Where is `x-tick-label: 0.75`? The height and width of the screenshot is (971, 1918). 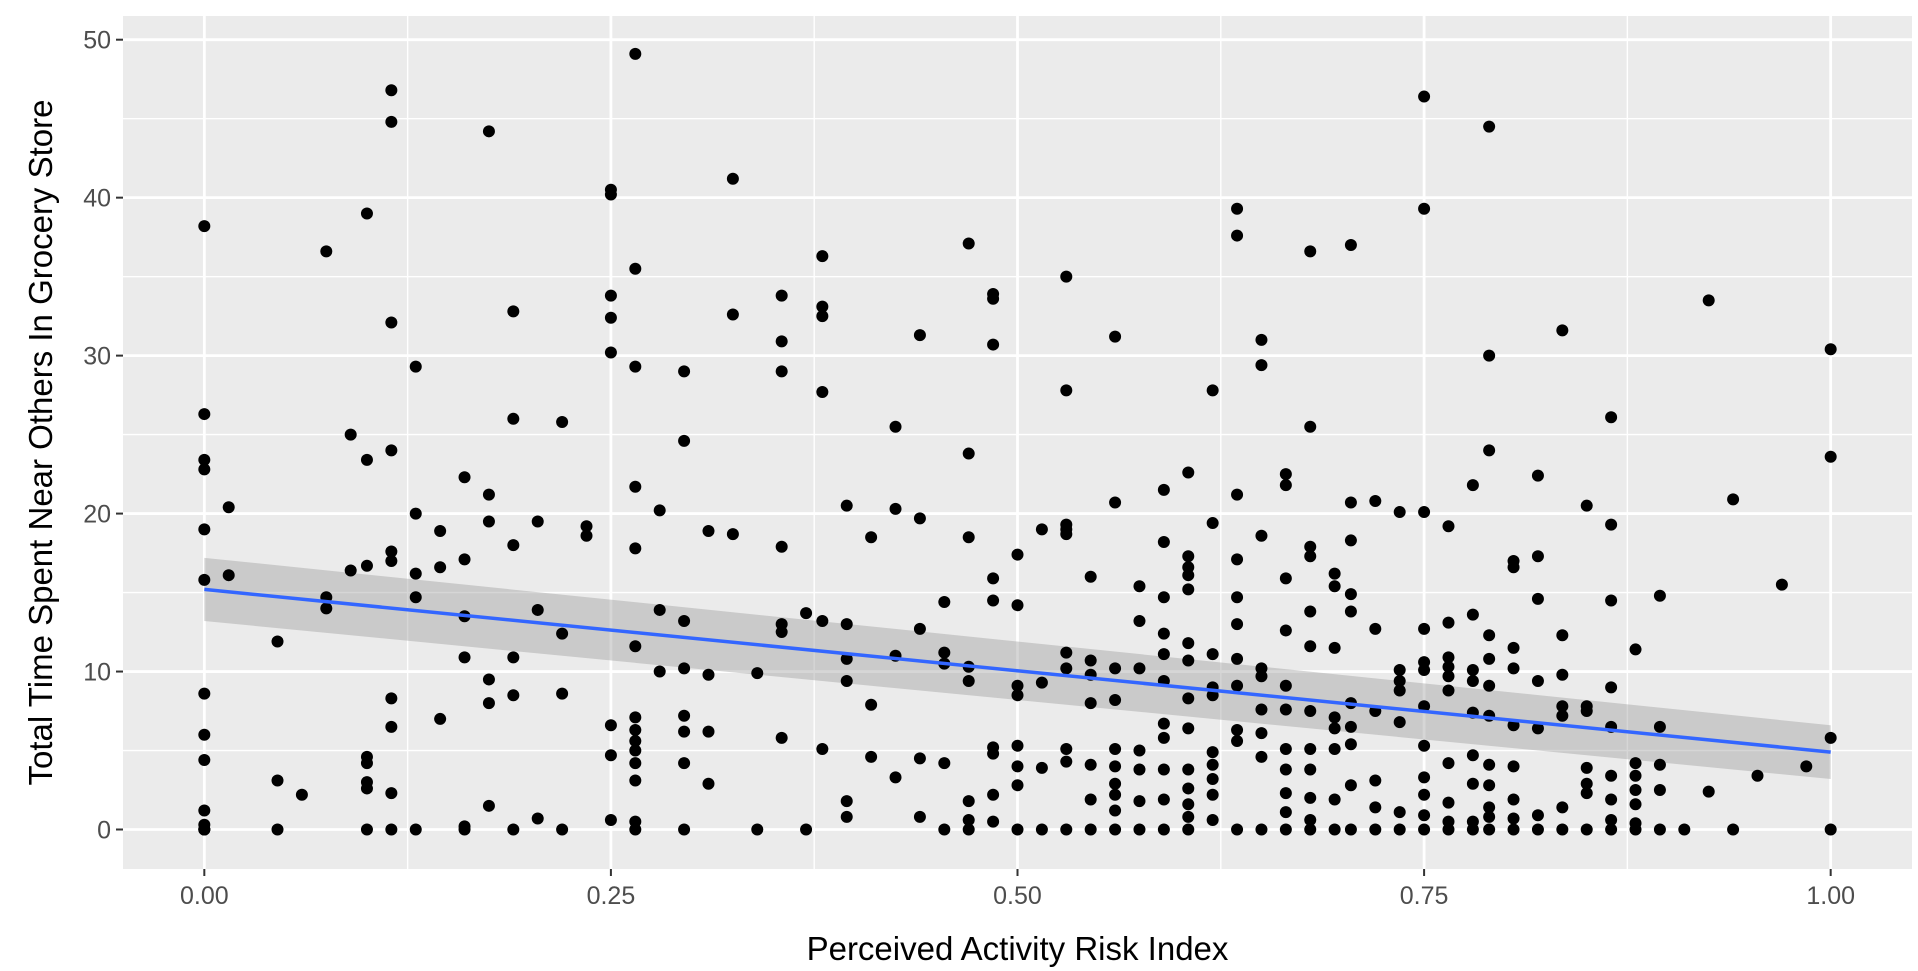 x-tick-label: 0.75 is located at coordinates (1424, 896).